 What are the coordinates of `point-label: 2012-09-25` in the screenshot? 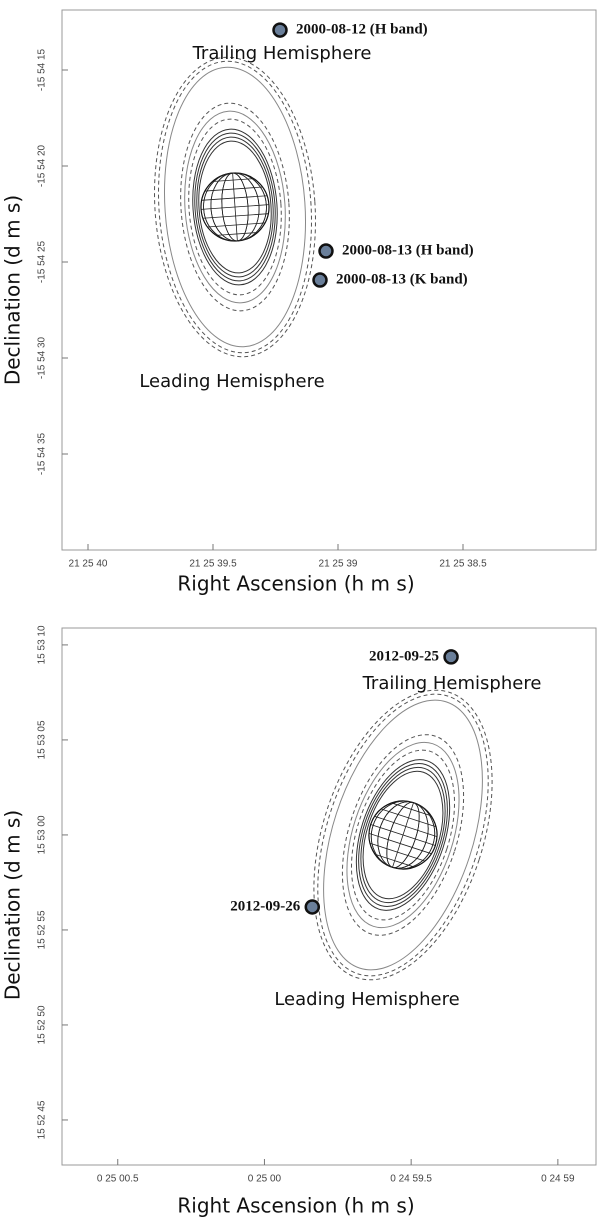 It's located at (404, 656).